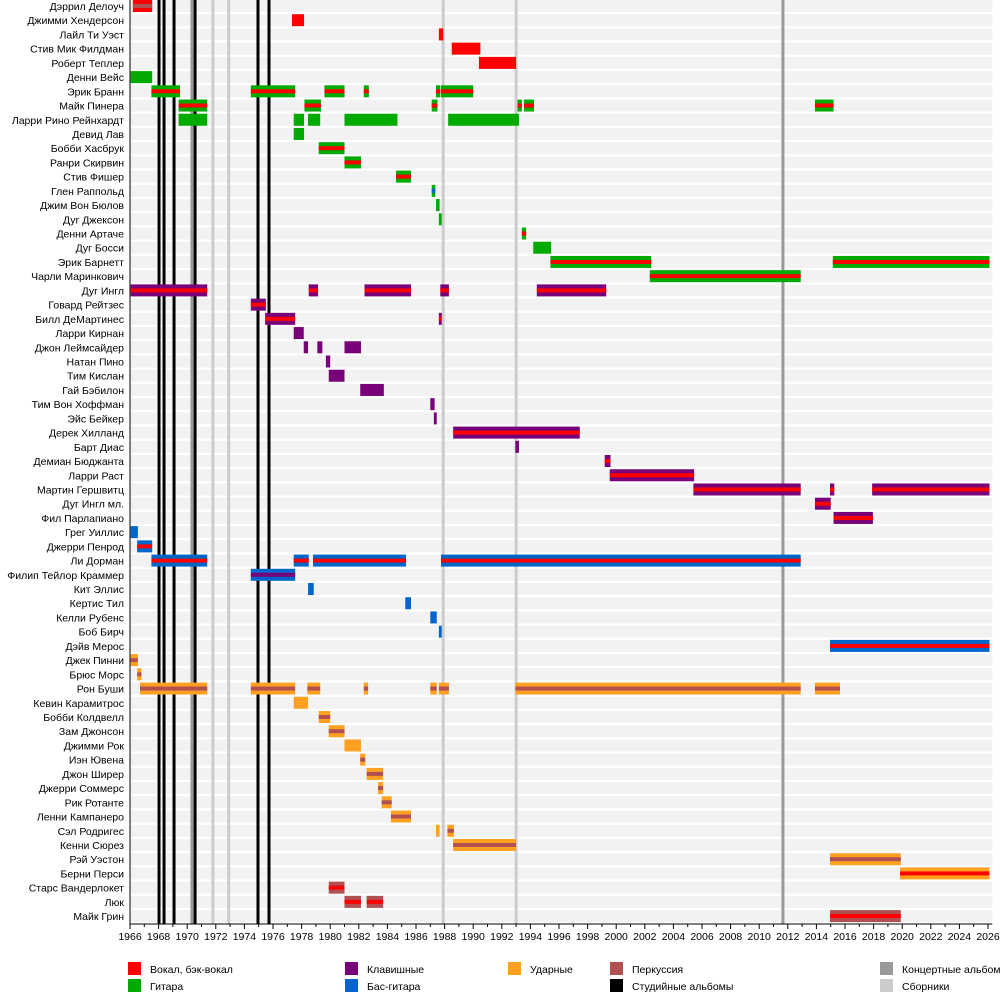 The width and height of the screenshot is (1000, 1000). Describe the element at coordinates (394, 987) in the screenshot. I see `legend-label-bass: Бас-гитара` at that location.